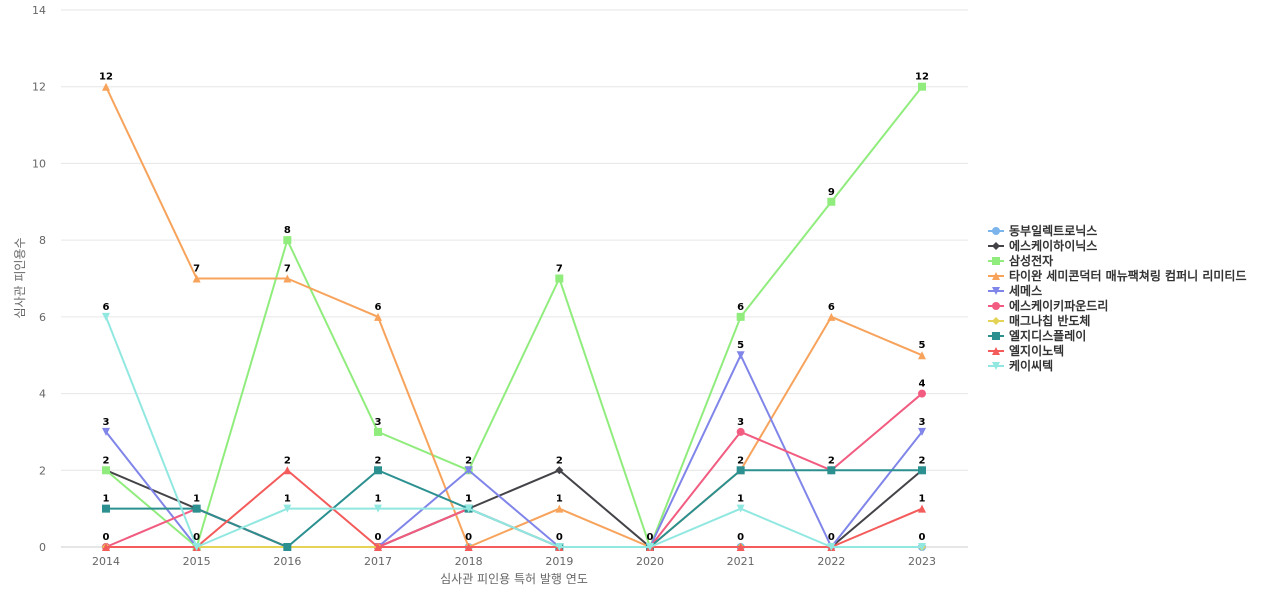 The image size is (1280, 600). Describe the element at coordinates (42, 394) in the screenshot. I see `y-tick-label: 4` at that location.